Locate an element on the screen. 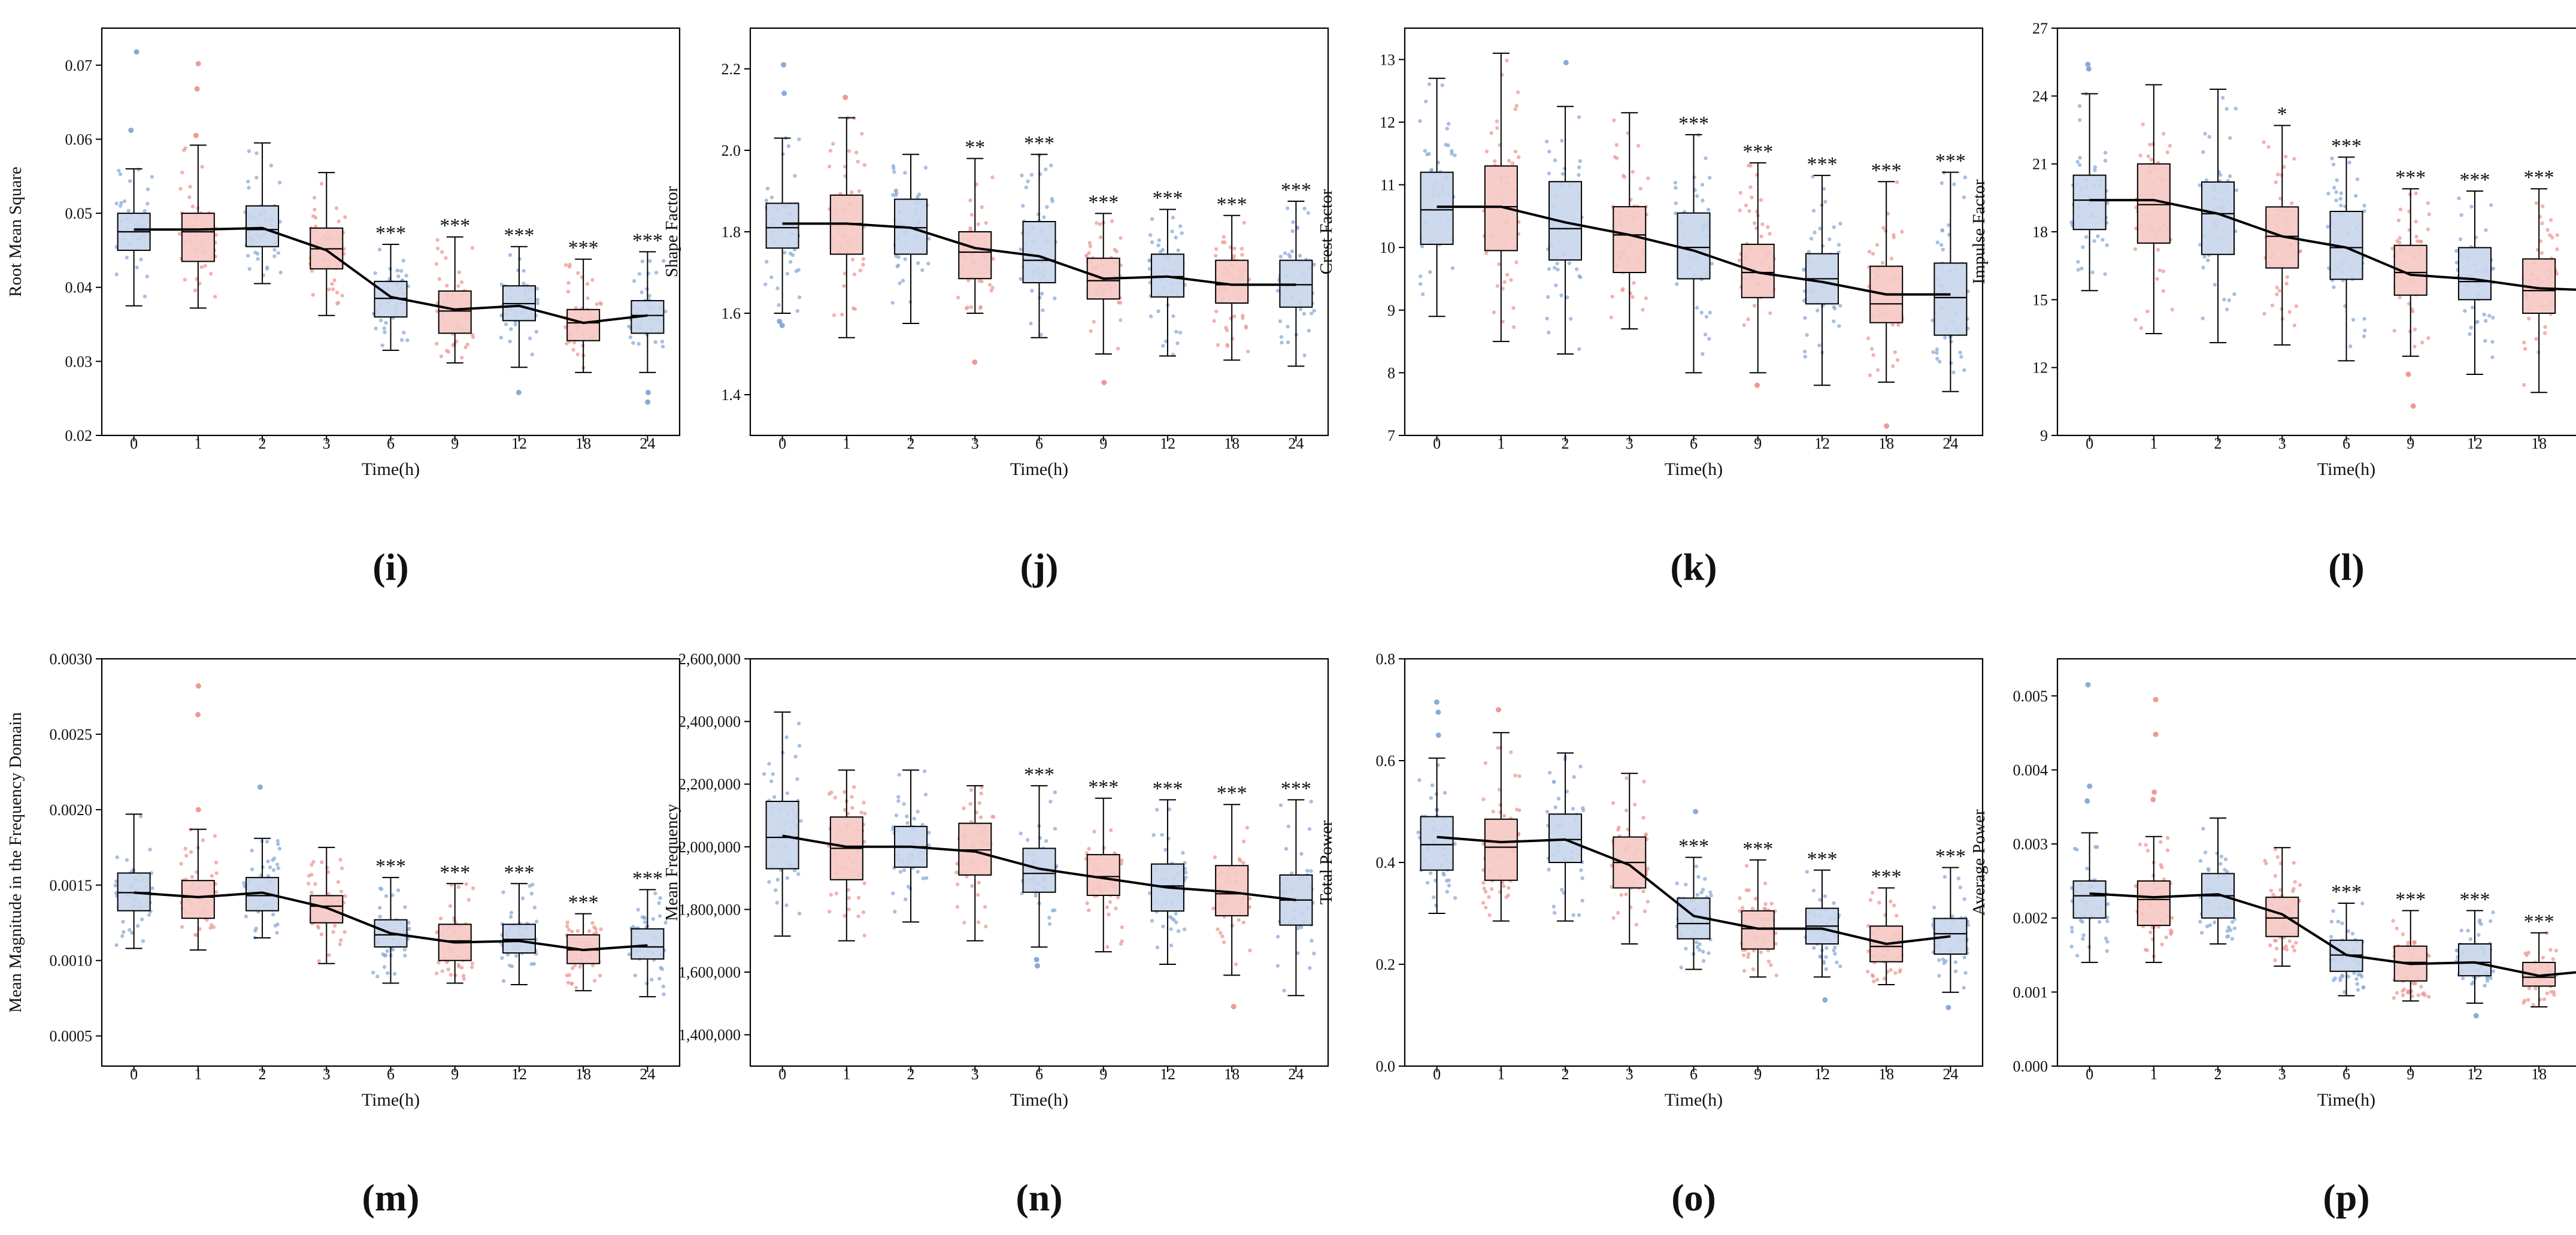  y-tick-label: 12 is located at coordinates (2040, 368).